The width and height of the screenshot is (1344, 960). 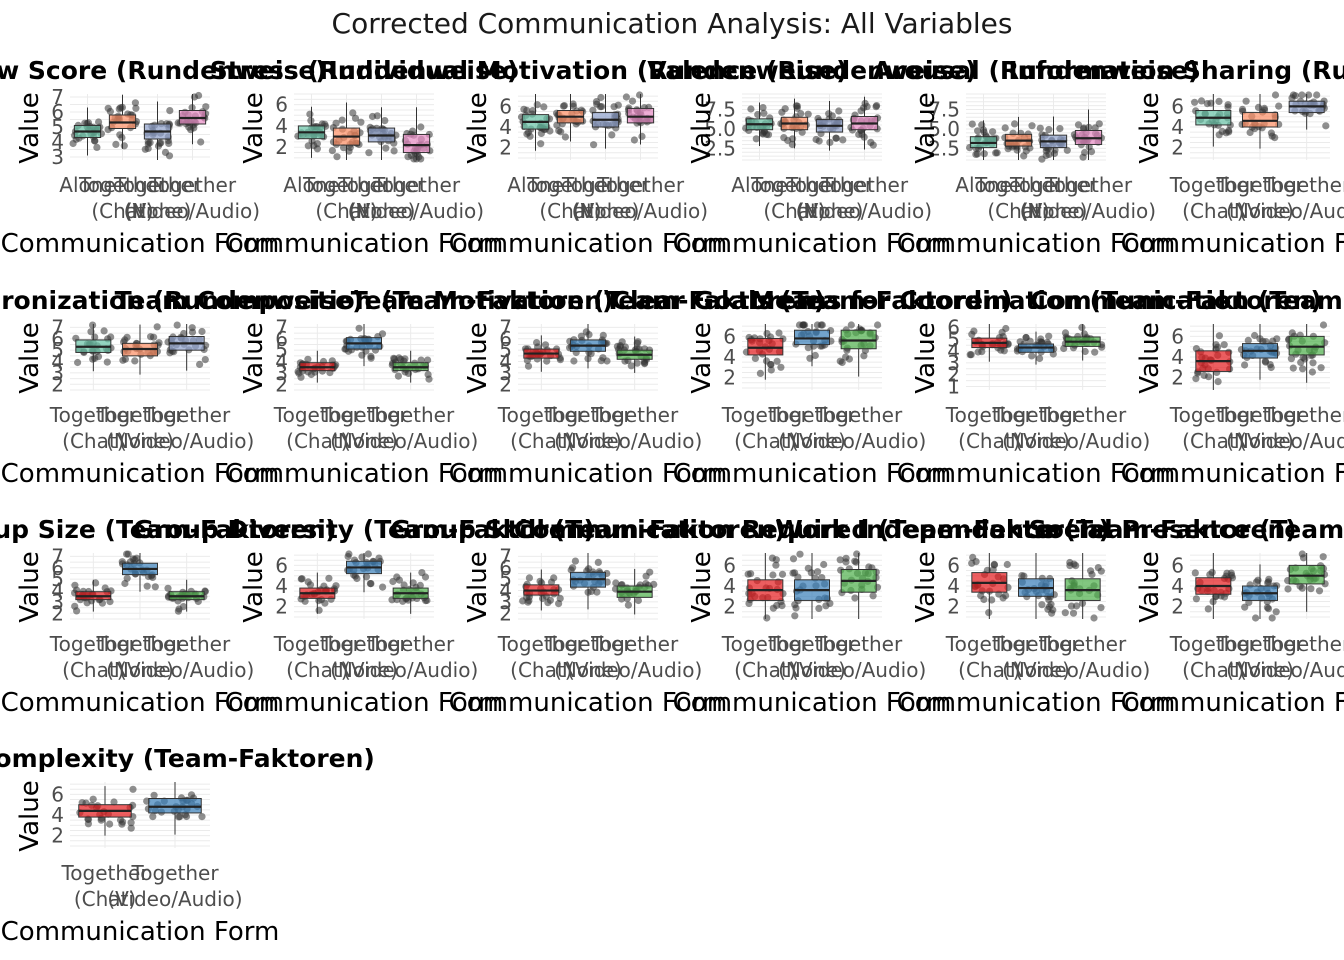 I want to click on y-tick-label: 5, so click(x=505, y=350).